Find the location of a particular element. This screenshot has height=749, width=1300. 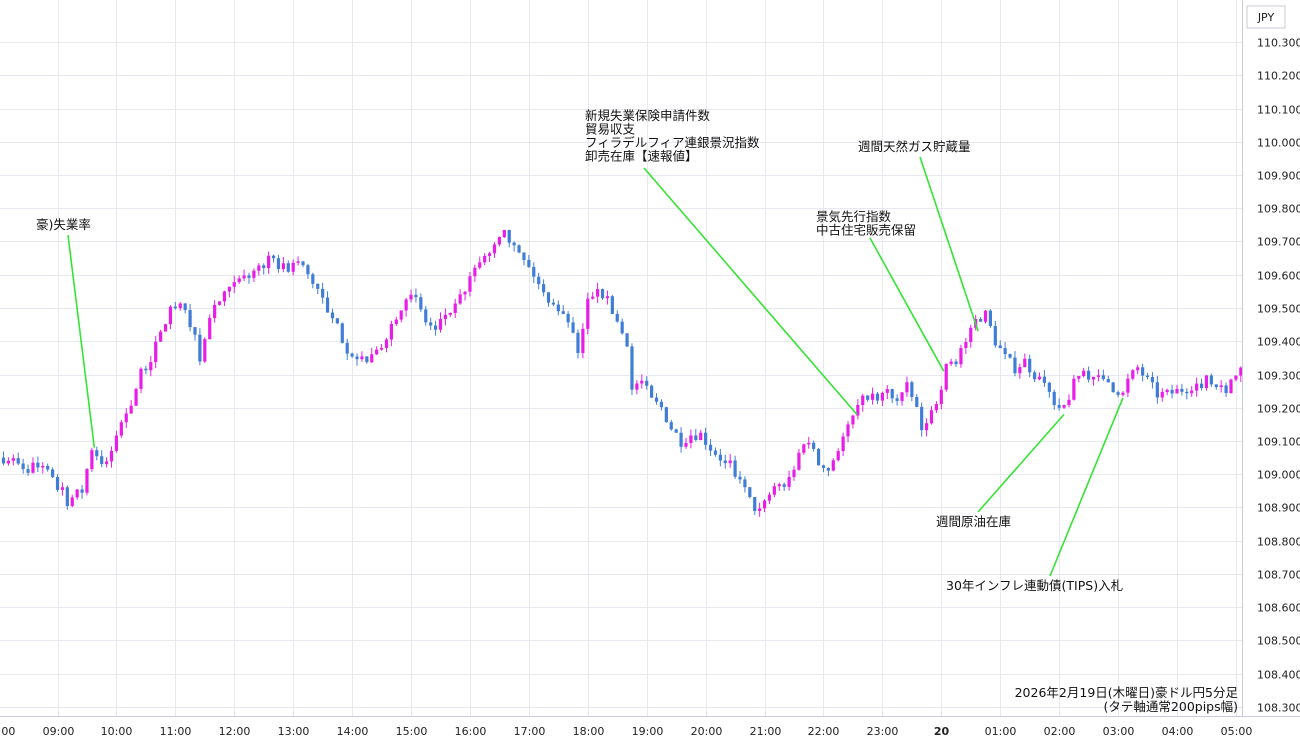

x-tick-label: 17:00 is located at coordinates (530, 731).